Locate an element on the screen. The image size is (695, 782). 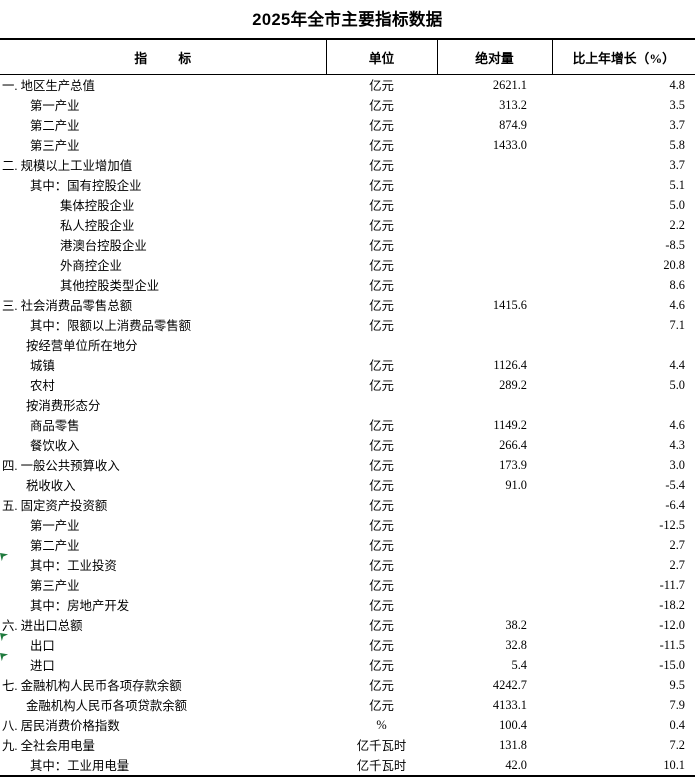
table-row: 其中：国有控股企业 亿元 5.1 is located at coordinates (347, 185).